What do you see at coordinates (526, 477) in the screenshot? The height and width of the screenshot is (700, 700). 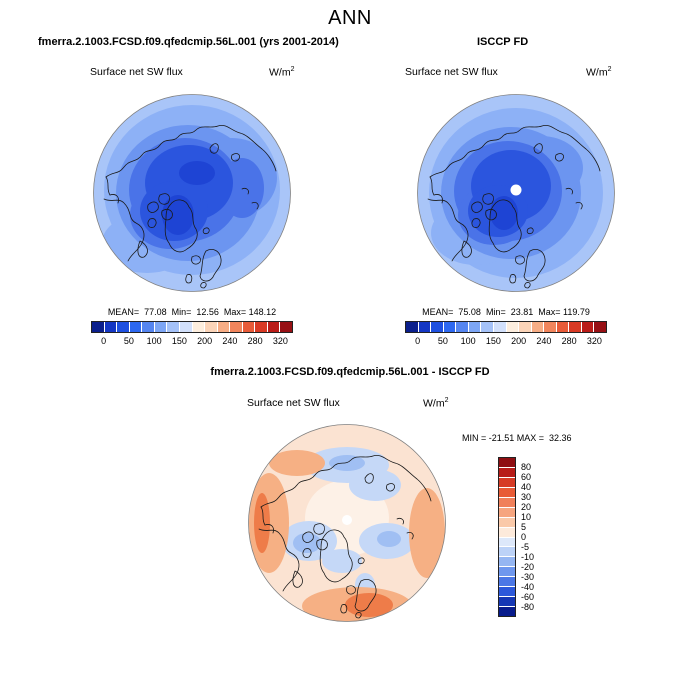 I see `colorbar-tick-label: 60` at bounding box center [526, 477].